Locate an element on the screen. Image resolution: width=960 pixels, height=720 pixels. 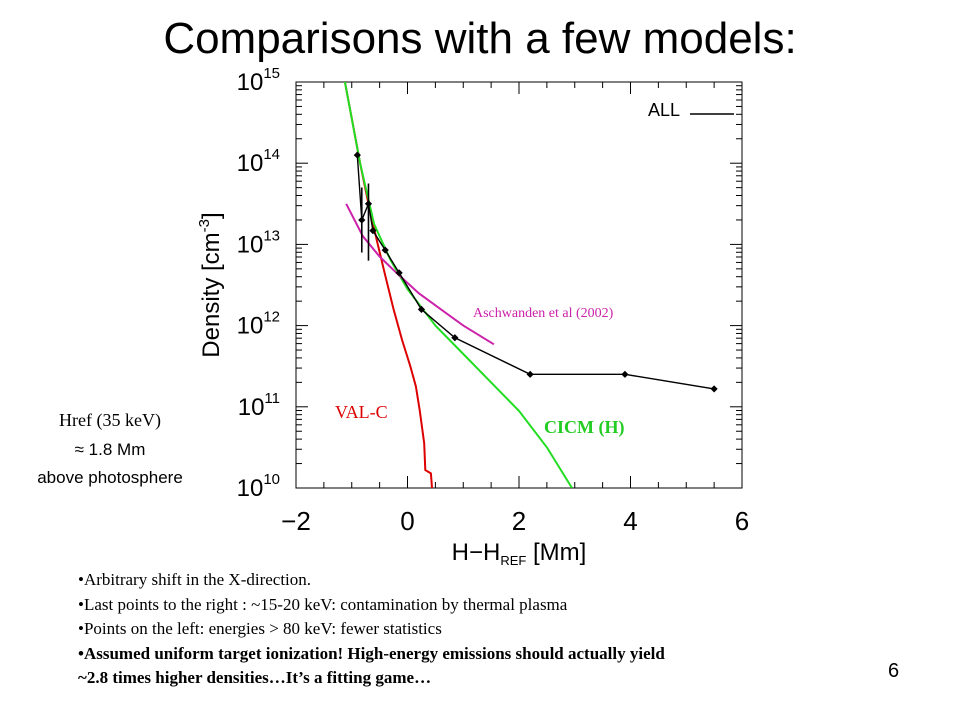
cicm-curve is located at coordinates (458, 285).